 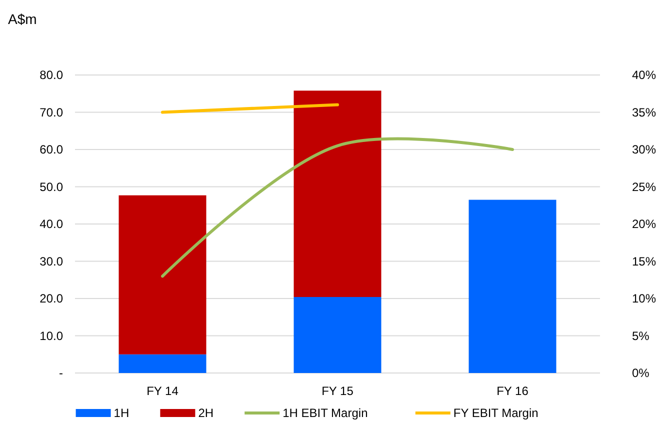 What do you see at coordinates (495, 413) in the screenshot?
I see `legend-label: FY EBIT Margin` at bounding box center [495, 413].